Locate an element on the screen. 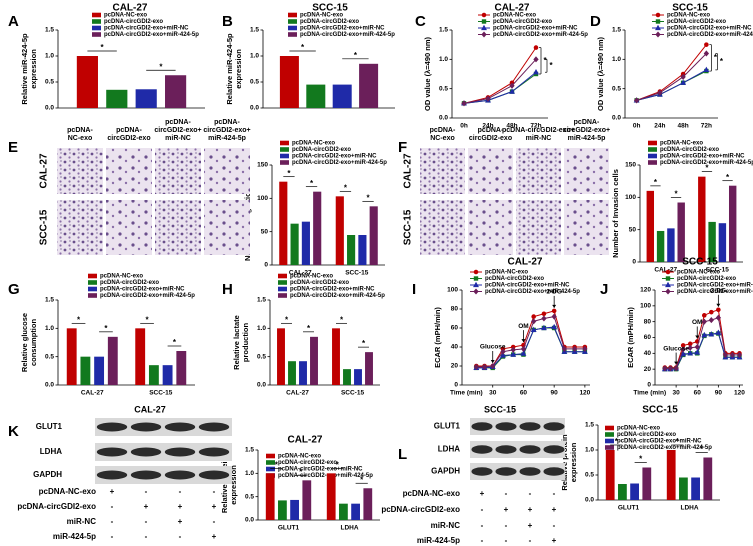 The width and height of the screenshot is (753, 546). x-tick-label: GLUT1 is located at coordinates (629, 508).